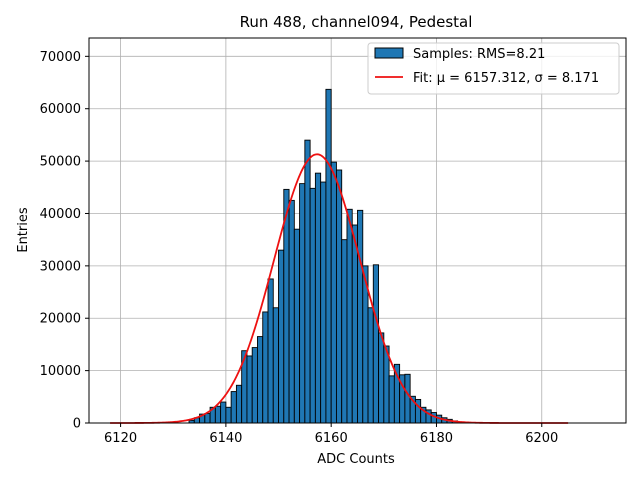  I want to click on y-tick-label: 20000, so click(60, 319).